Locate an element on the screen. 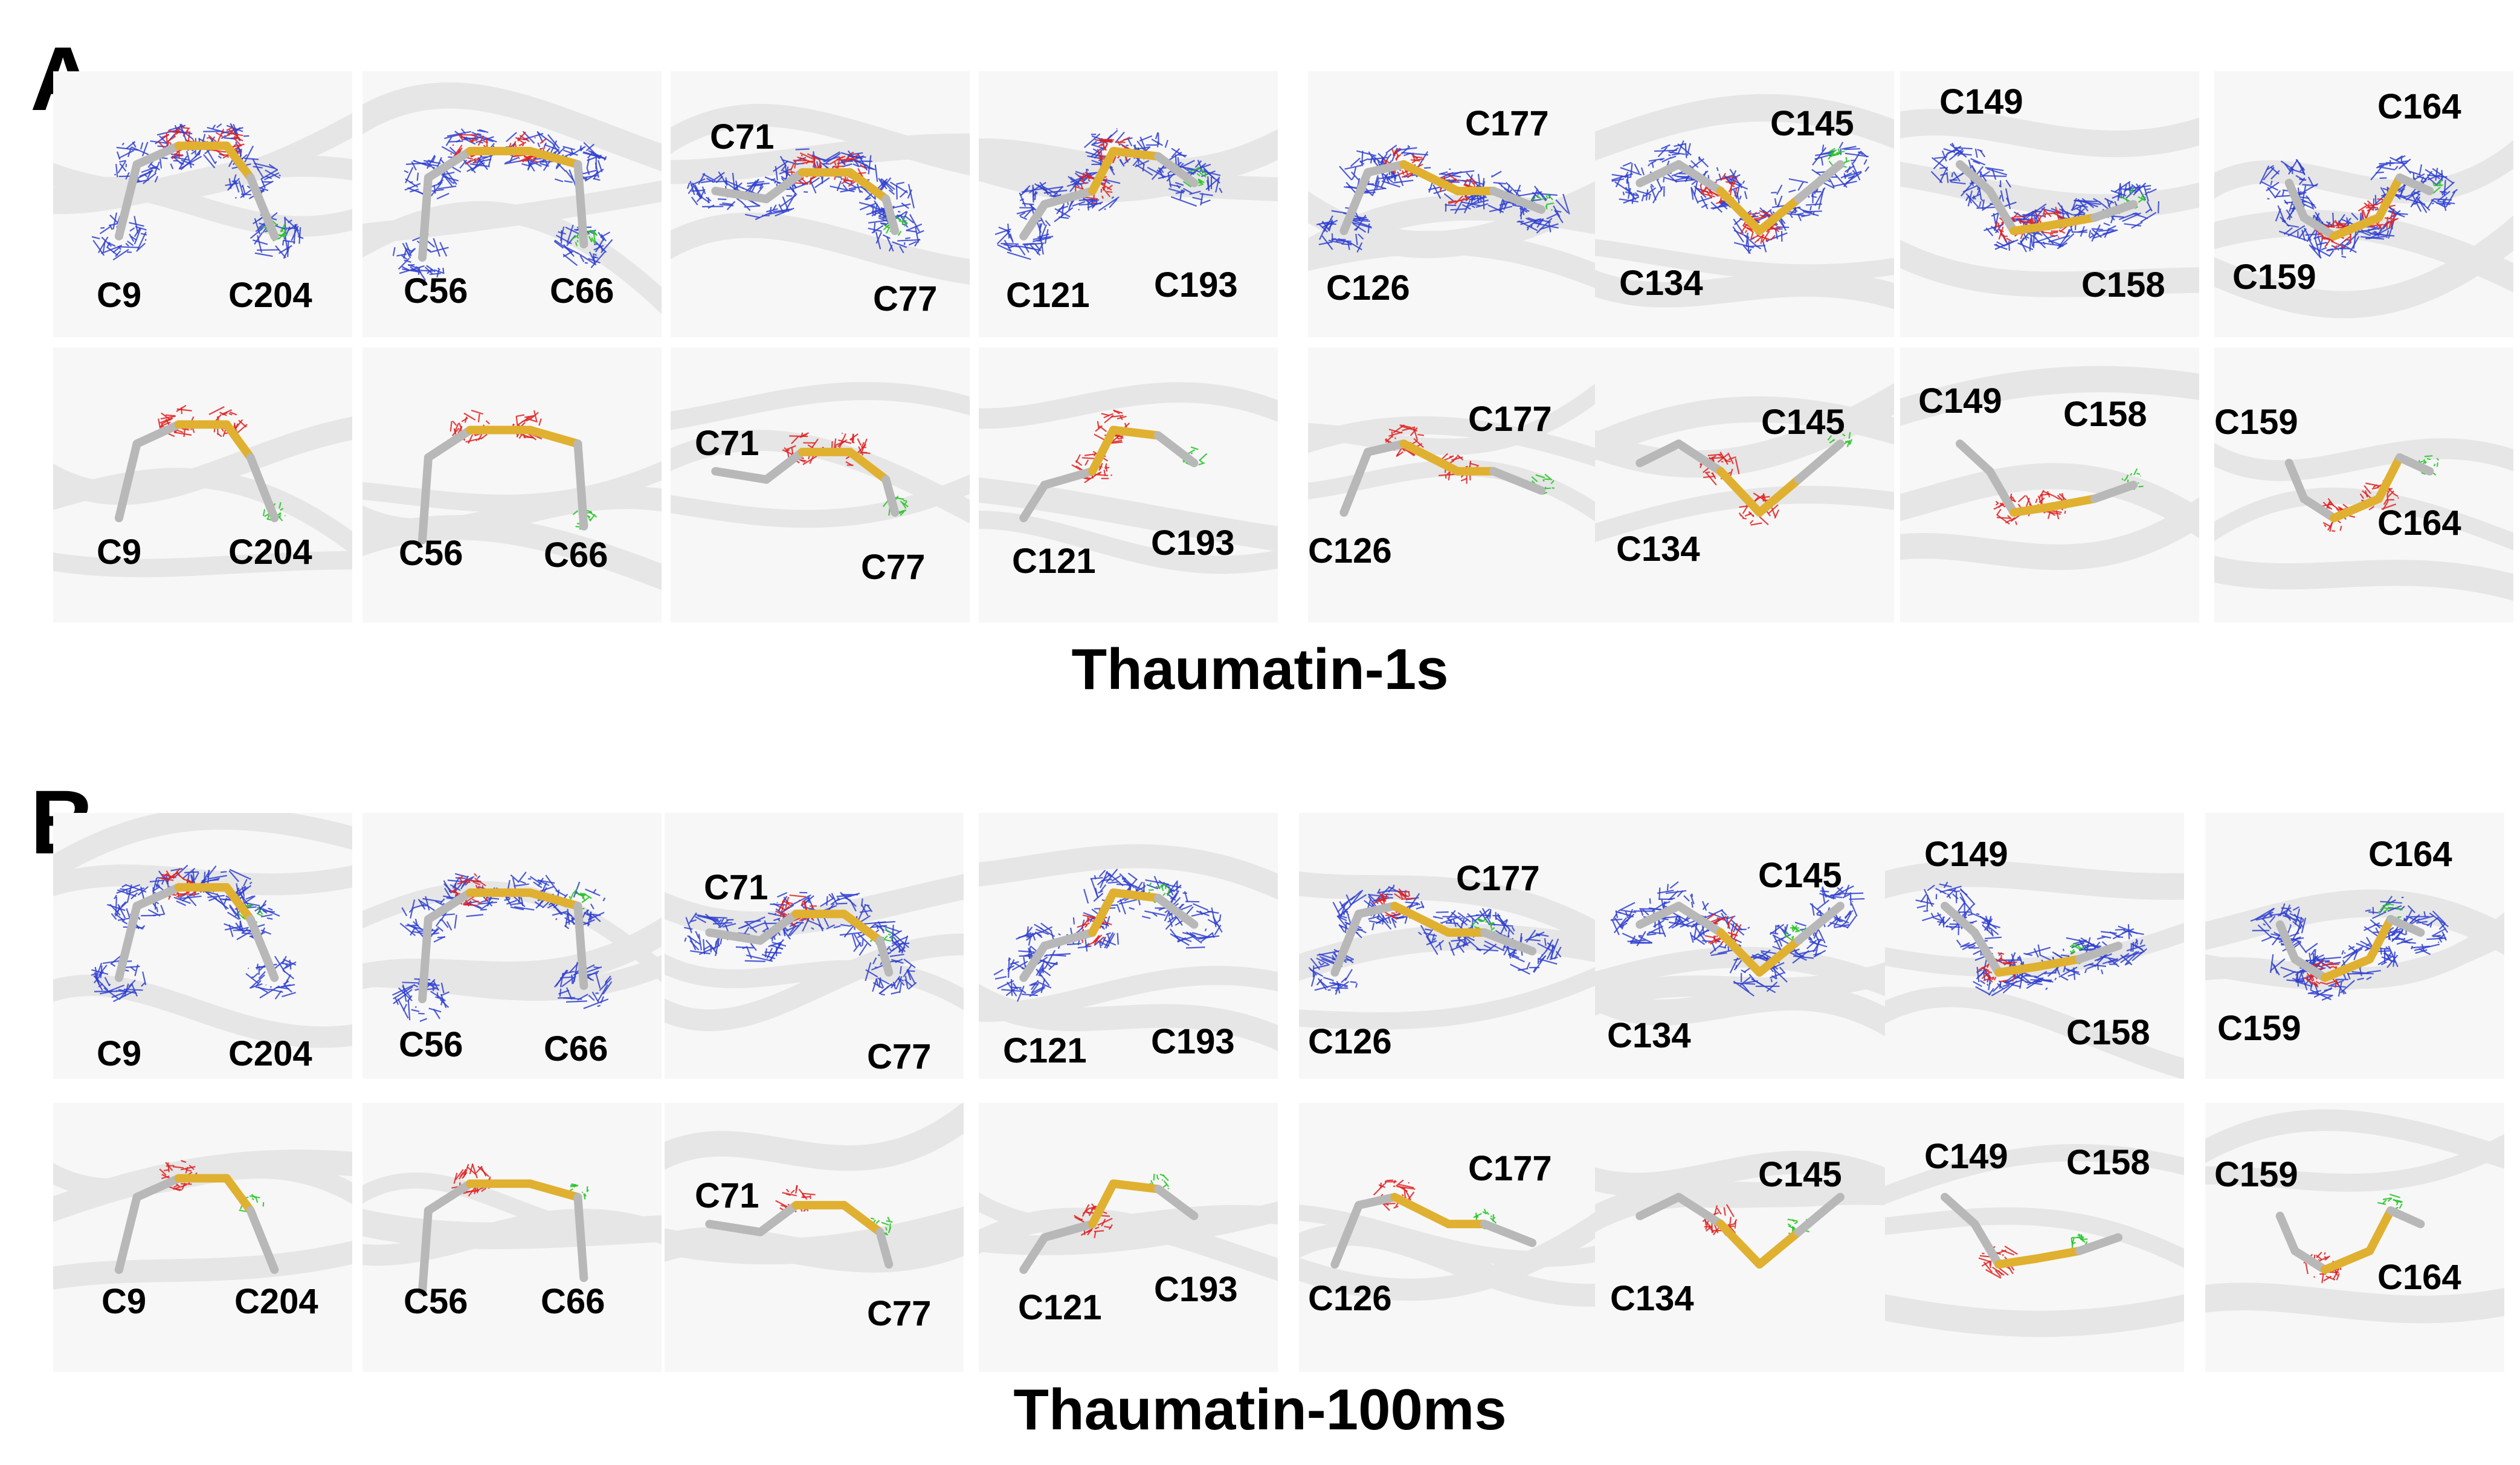  panel-b-caption: Thaumatin-100ms is located at coordinates (1260, 1409).